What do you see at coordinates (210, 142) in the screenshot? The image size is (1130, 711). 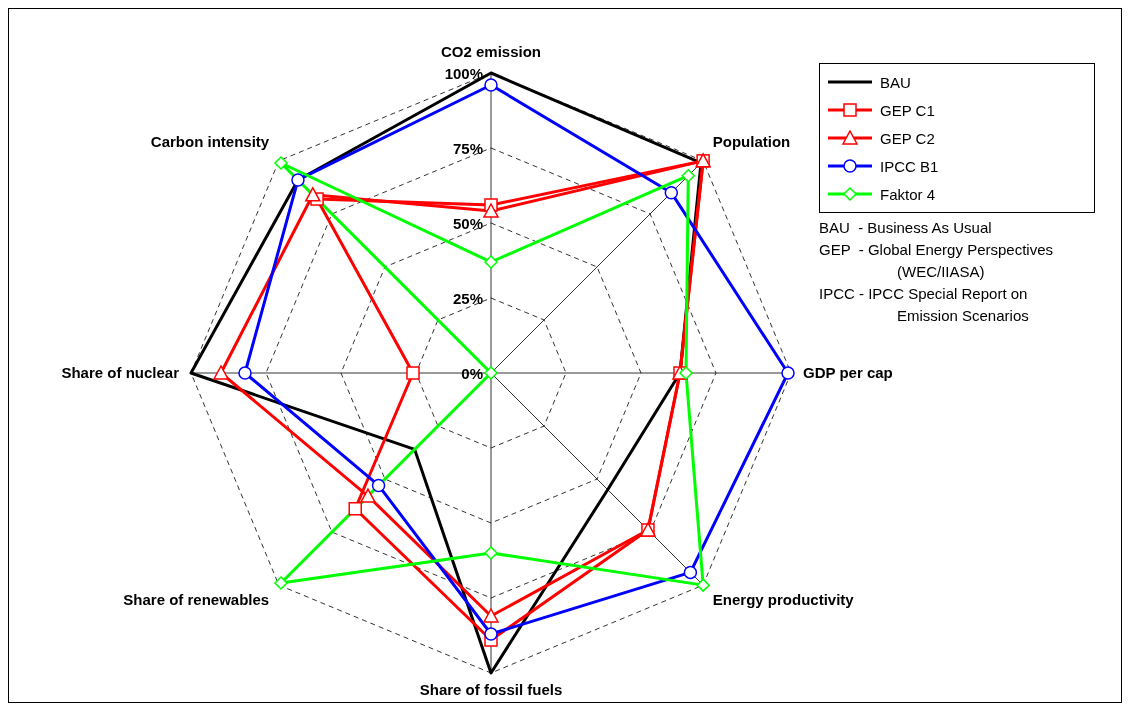 I see `spoke-label: Carbon intensity` at bounding box center [210, 142].